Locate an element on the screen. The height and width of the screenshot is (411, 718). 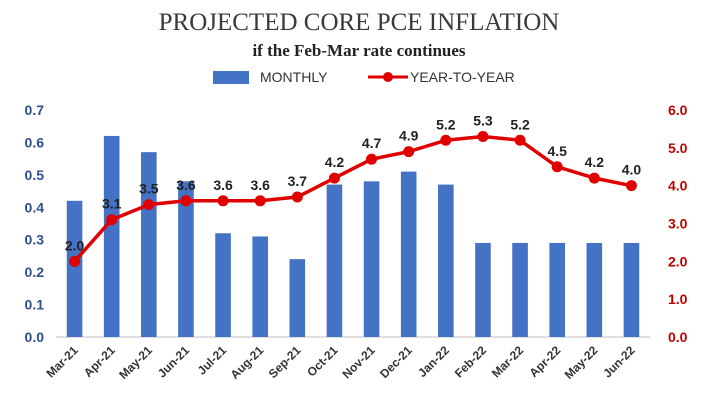
chart-title: PROJECTED CORE PCE INFLATION is located at coordinates (359, 22).